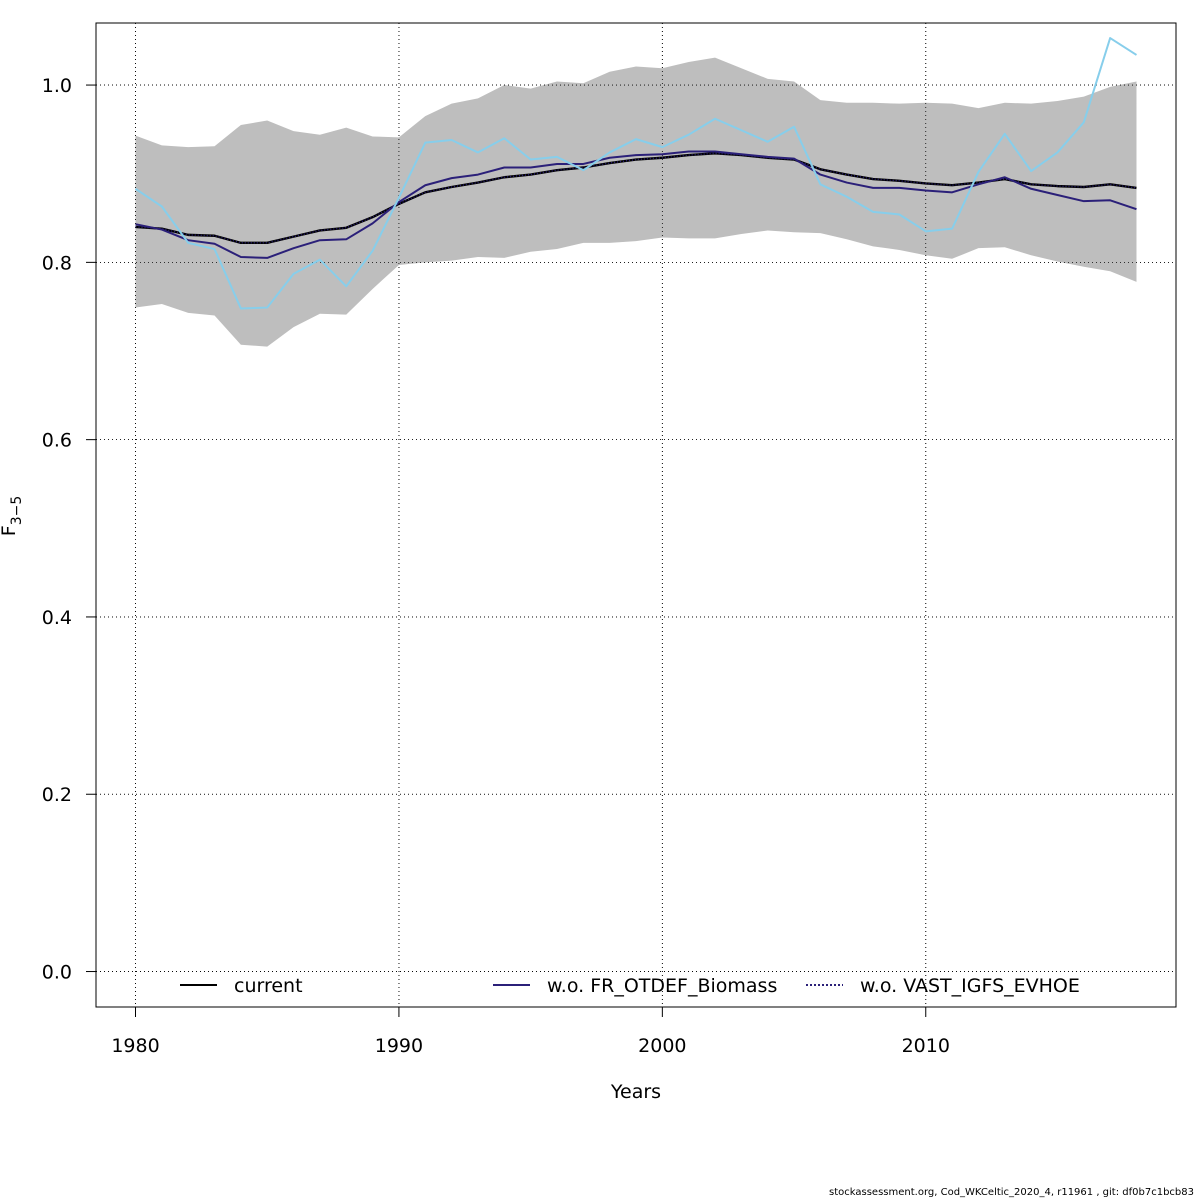  What do you see at coordinates (635, 1092) in the screenshot?
I see `x-axis-title: Years` at bounding box center [635, 1092].